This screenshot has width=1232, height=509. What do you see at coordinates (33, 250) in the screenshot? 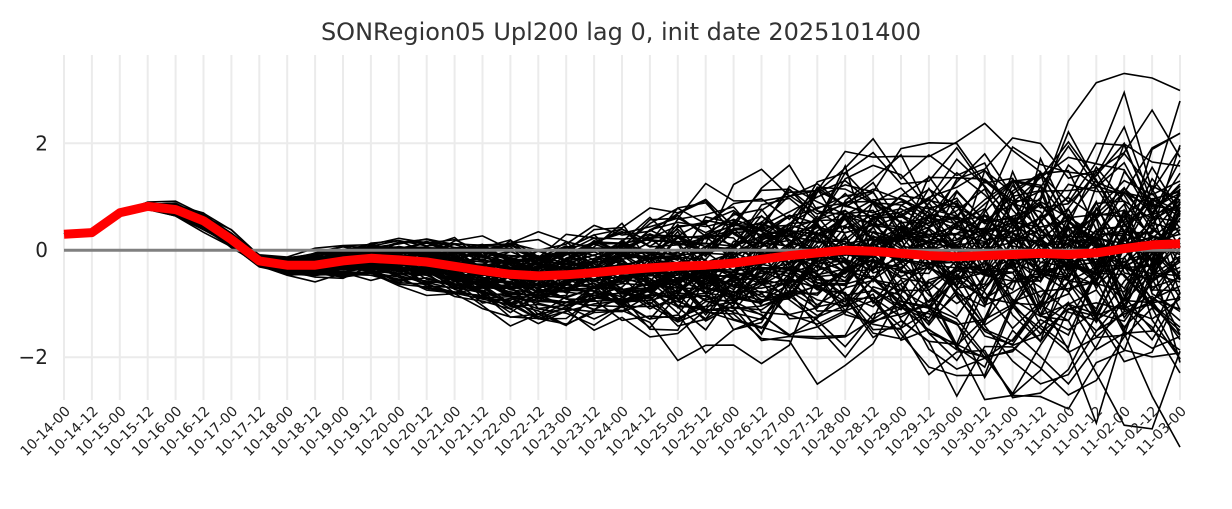
I see `y-axis: −2 0 2` at bounding box center [33, 250].